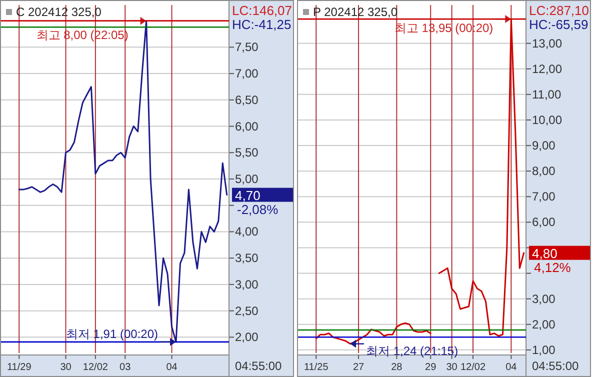 The width and height of the screenshot is (593, 377). Describe the element at coordinates (247, 153) in the screenshot. I see `y-tick-label: 5,50` at that location.